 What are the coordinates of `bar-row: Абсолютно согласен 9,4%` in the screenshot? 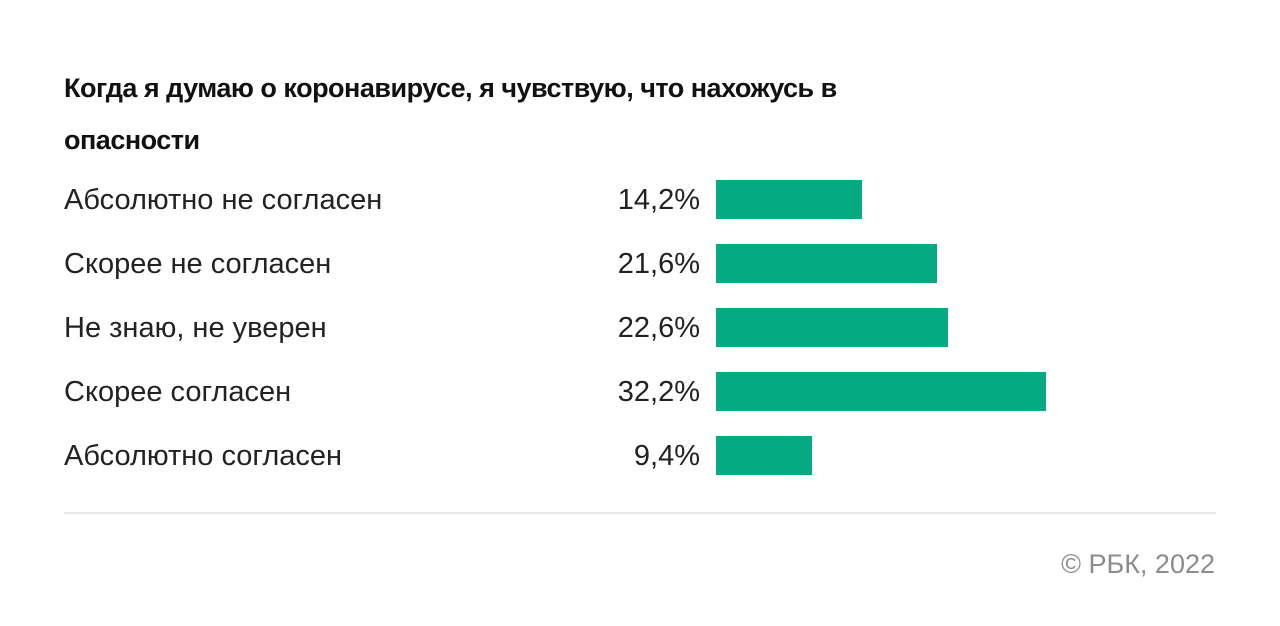 It's located at (640, 456).